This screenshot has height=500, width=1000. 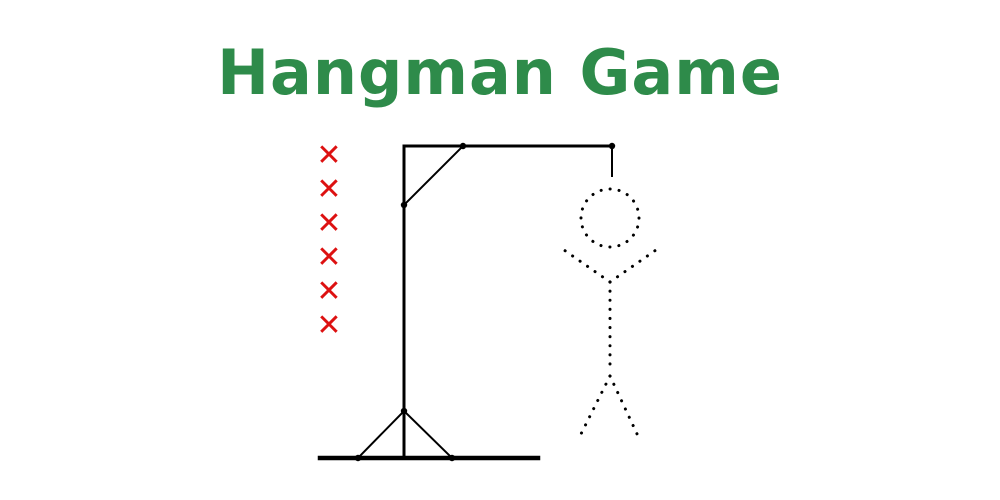 What do you see at coordinates (633, 266) in the screenshot?
I see `figure-right-arm` at bounding box center [633, 266].